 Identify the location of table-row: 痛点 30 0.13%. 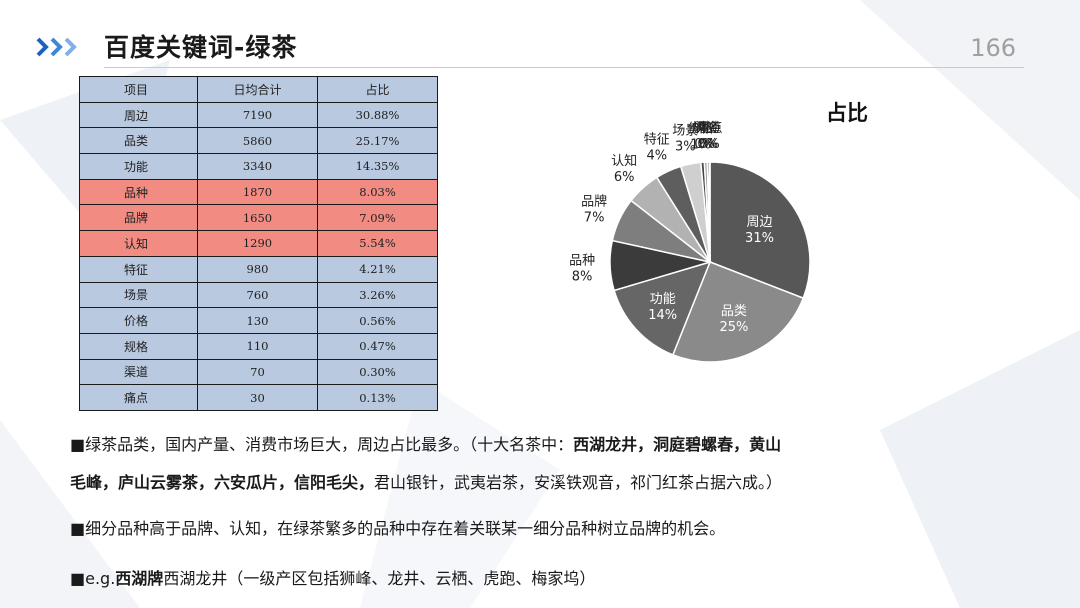
(258, 397).